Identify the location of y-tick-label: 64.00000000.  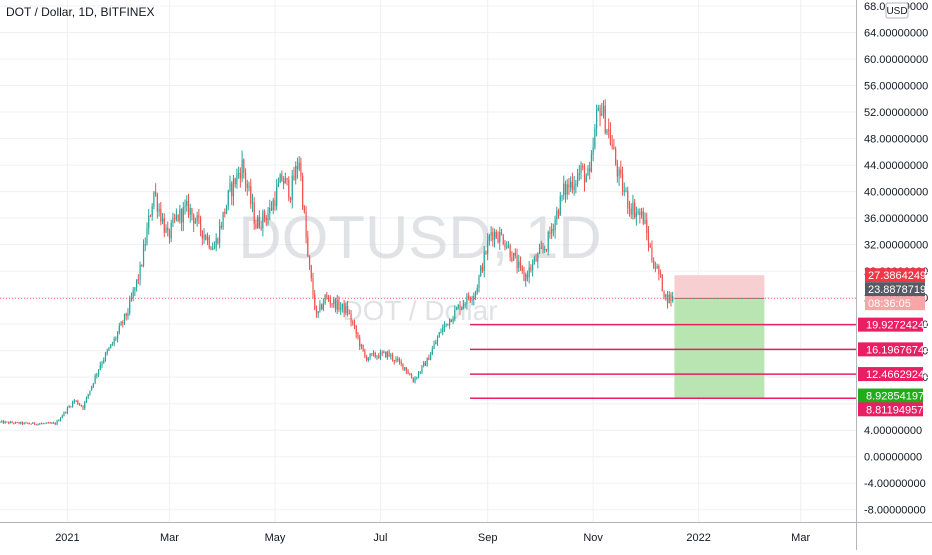
(896, 34).